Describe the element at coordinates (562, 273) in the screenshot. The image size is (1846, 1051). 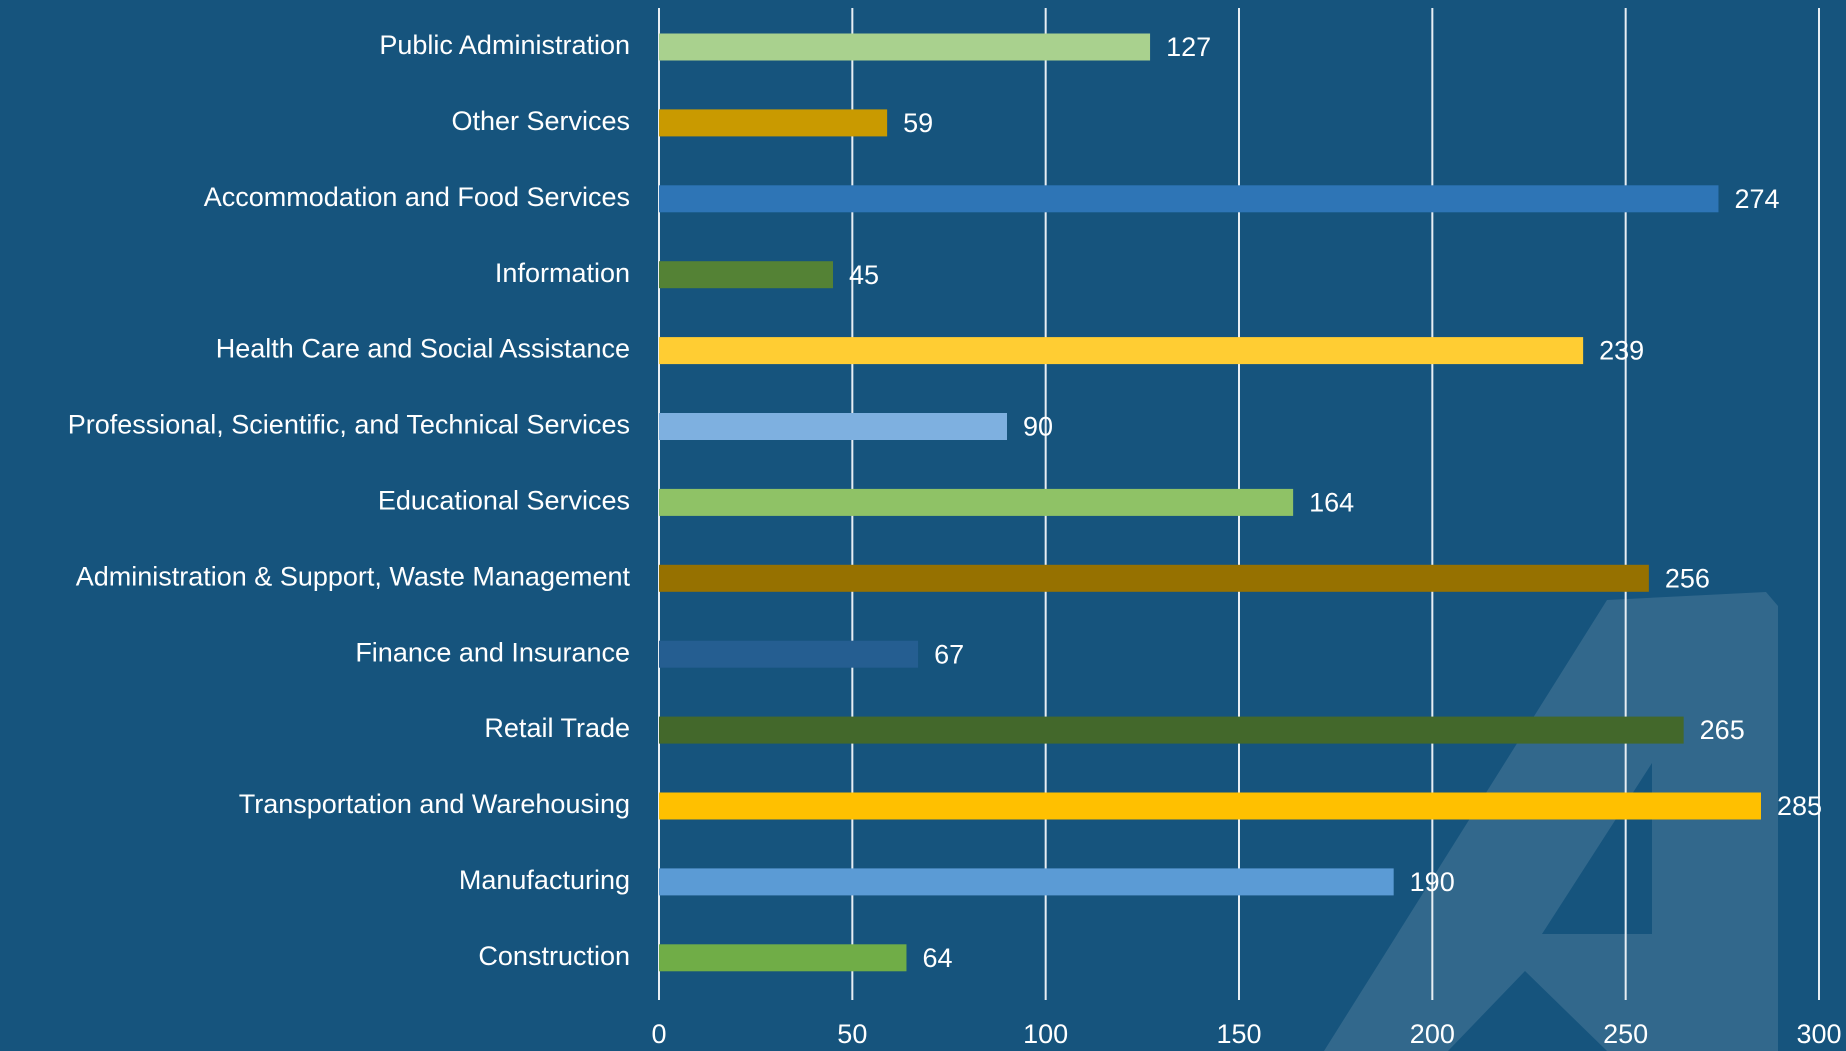
I see `y-tick-label: Information` at that location.